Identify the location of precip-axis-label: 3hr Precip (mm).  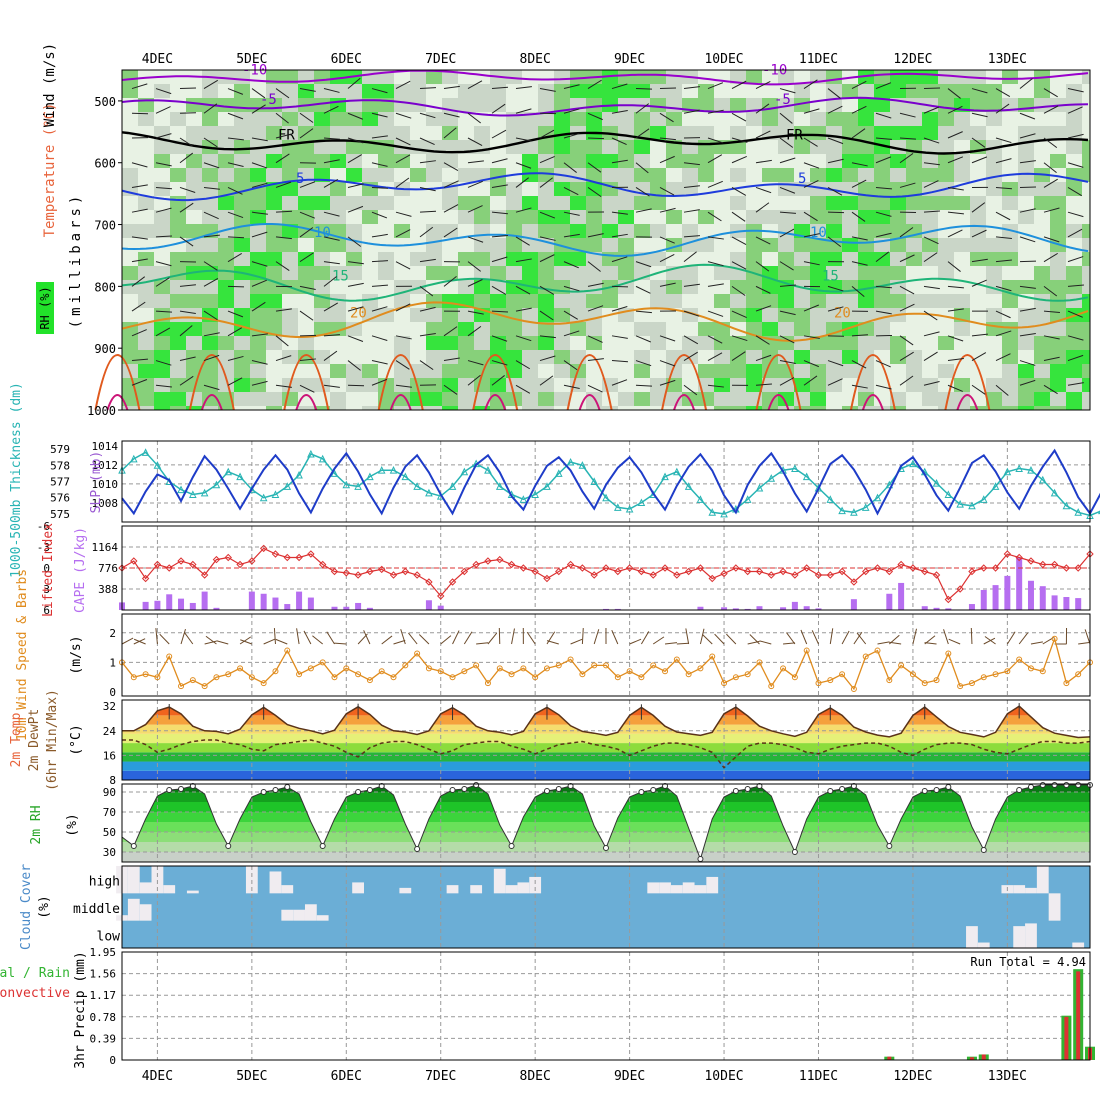
(80, 1009).